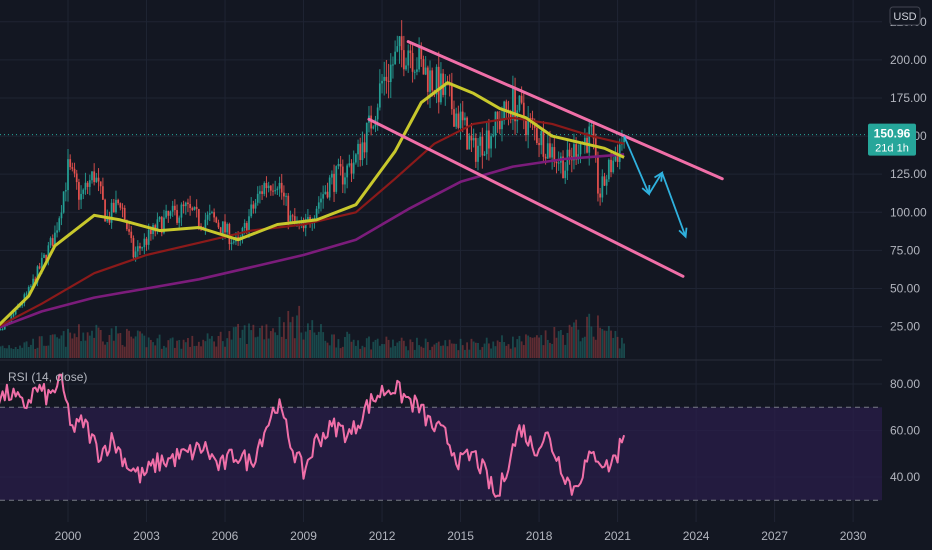 Image resolution: width=932 pixels, height=550 pixels. What do you see at coordinates (908, 60) in the screenshot?
I see `price-tick-label: 200.00` at bounding box center [908, 60].